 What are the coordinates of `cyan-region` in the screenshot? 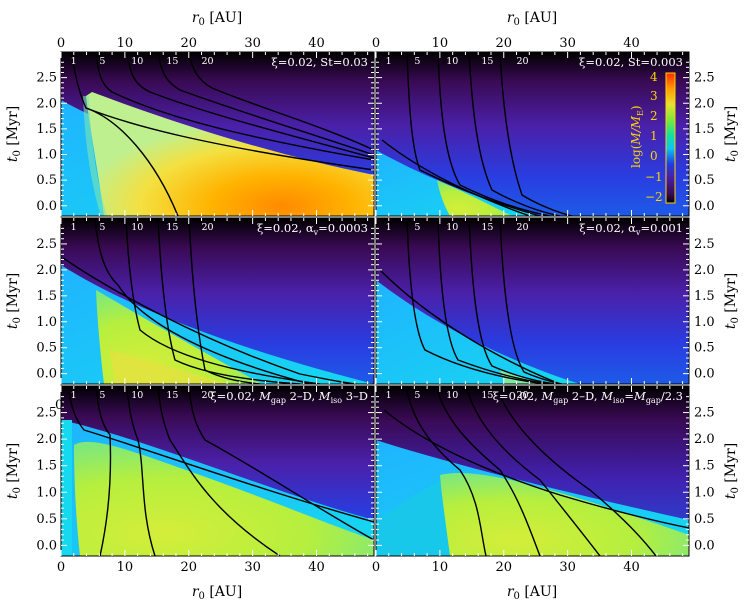 It's located at (478, 332).